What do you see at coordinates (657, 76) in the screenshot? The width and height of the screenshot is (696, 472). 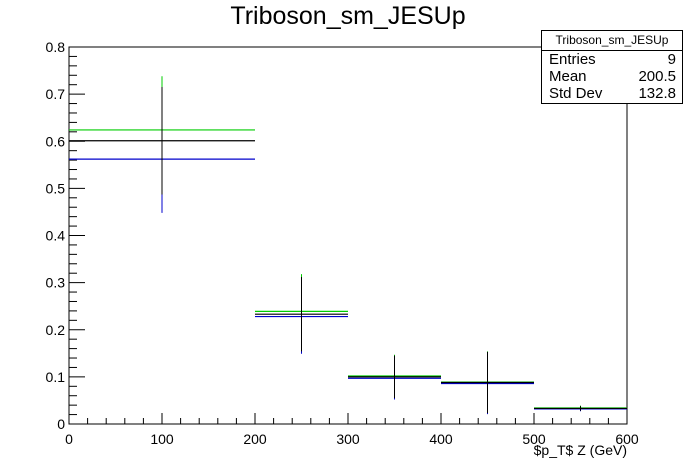 I see `stats-value: 200.5` at bounding box center [657, 76].